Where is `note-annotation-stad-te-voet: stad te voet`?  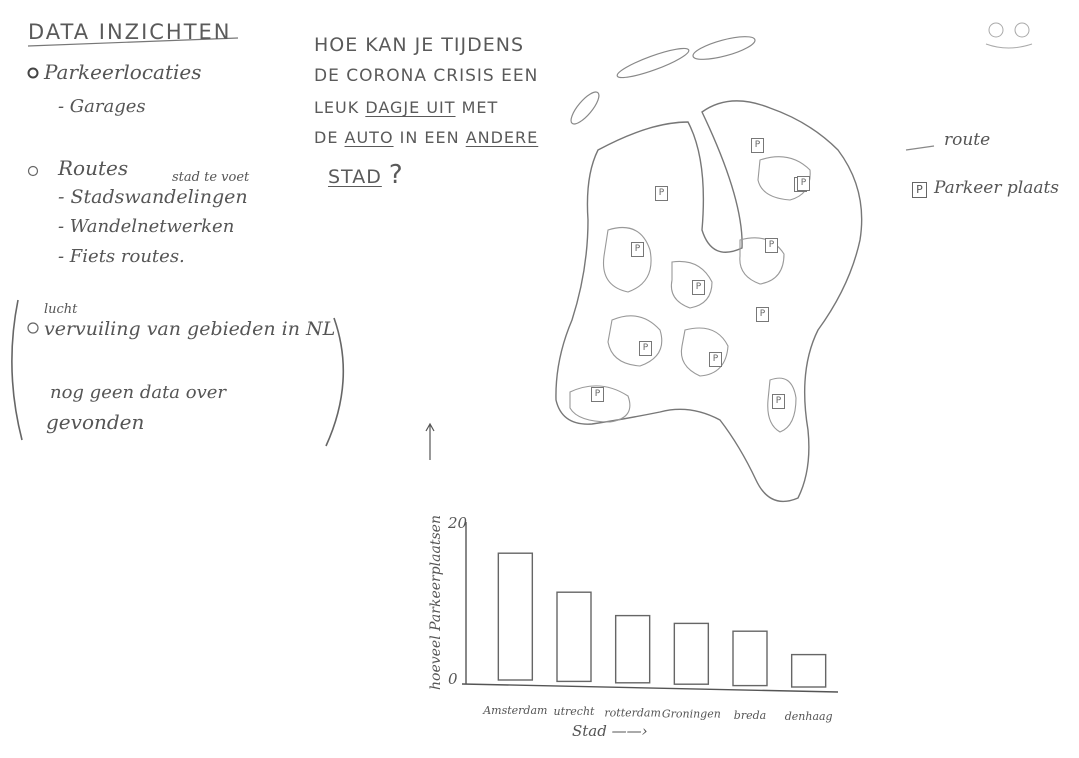 note-annotation-stad-te-voet: stad te voet is located at coordinates (211, 177).